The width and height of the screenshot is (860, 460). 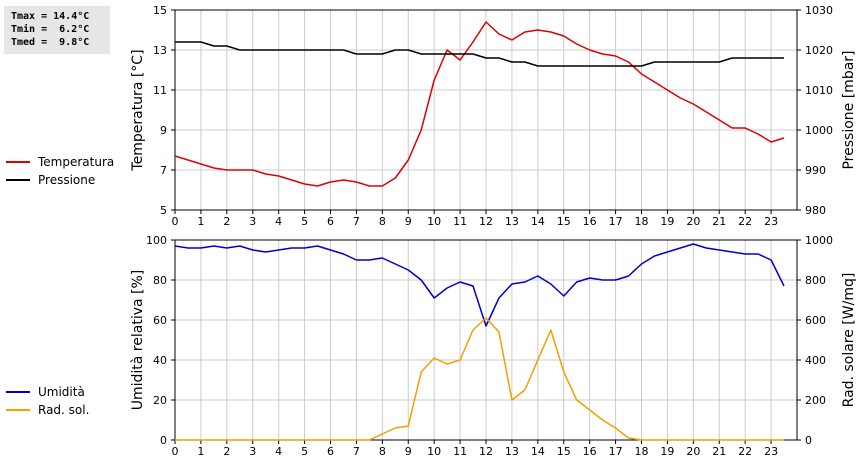 What do you see at coordinates (156, 240) in the screenshot?
I see `y-left-tick-label: 100` at bounding box center [156, 240].